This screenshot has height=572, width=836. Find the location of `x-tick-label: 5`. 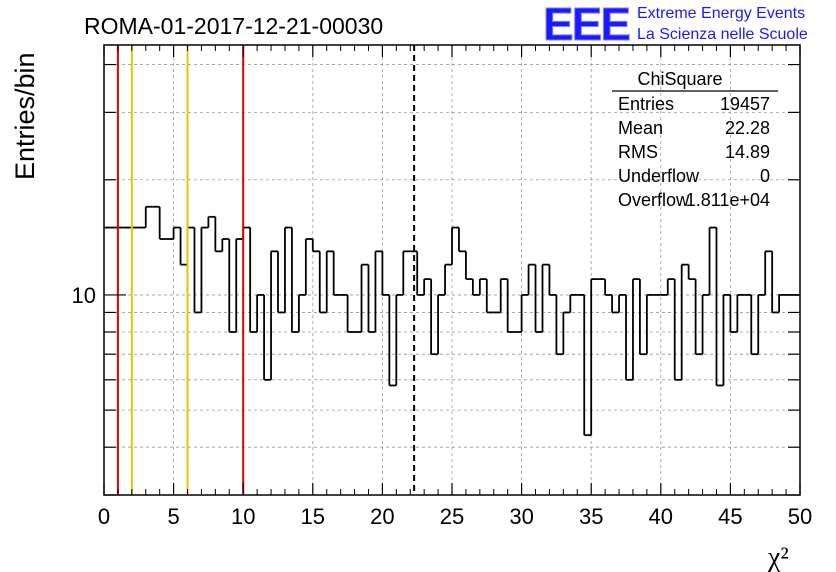

x-tick-label: 5 is located at coordinates (173, 516).